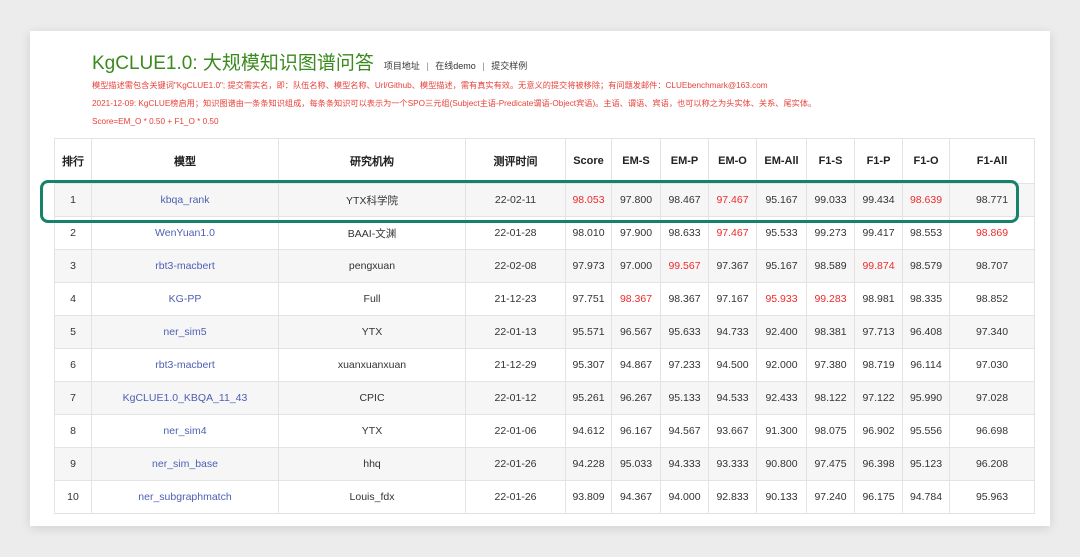  What do you see at coordinates (684, 497) in the screenshot?
I see `cell-em-p: 94.000` at bounding box center [684, 497].